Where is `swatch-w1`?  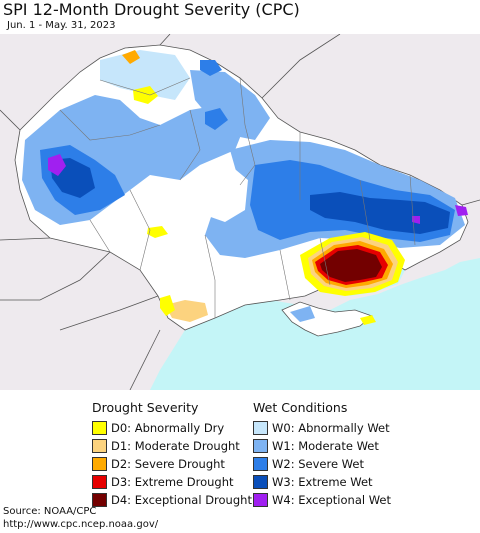
swatch-w1 is located at coordinates (260, 446).